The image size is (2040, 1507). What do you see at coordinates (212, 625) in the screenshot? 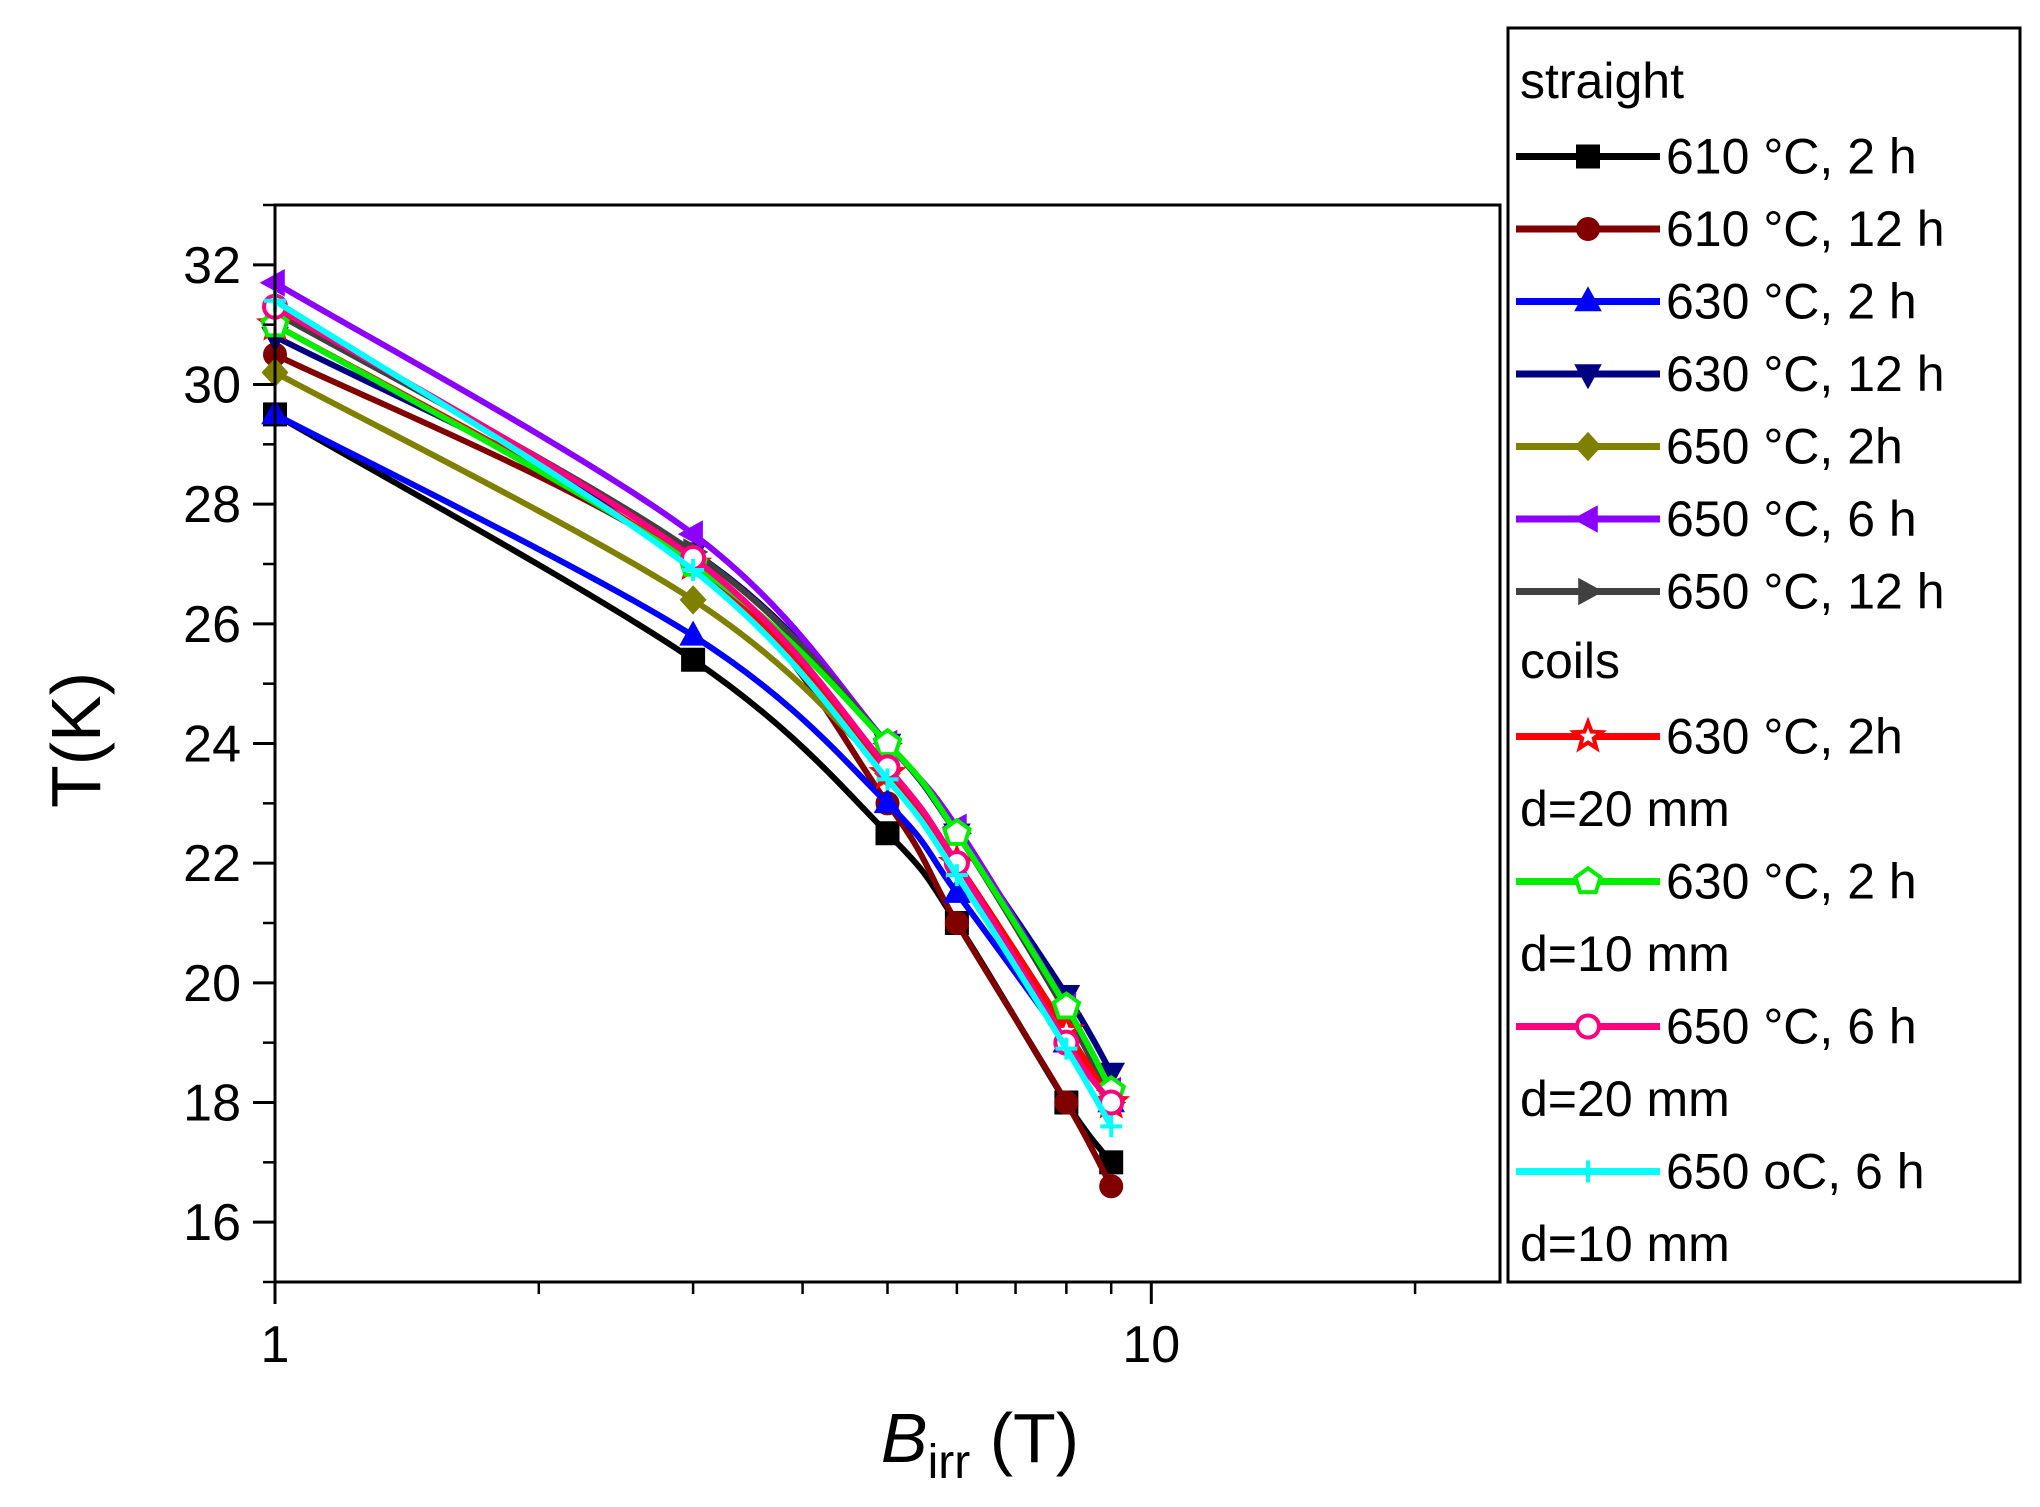
I see `y-tick-label: 26` at bounding box center [212, 625].